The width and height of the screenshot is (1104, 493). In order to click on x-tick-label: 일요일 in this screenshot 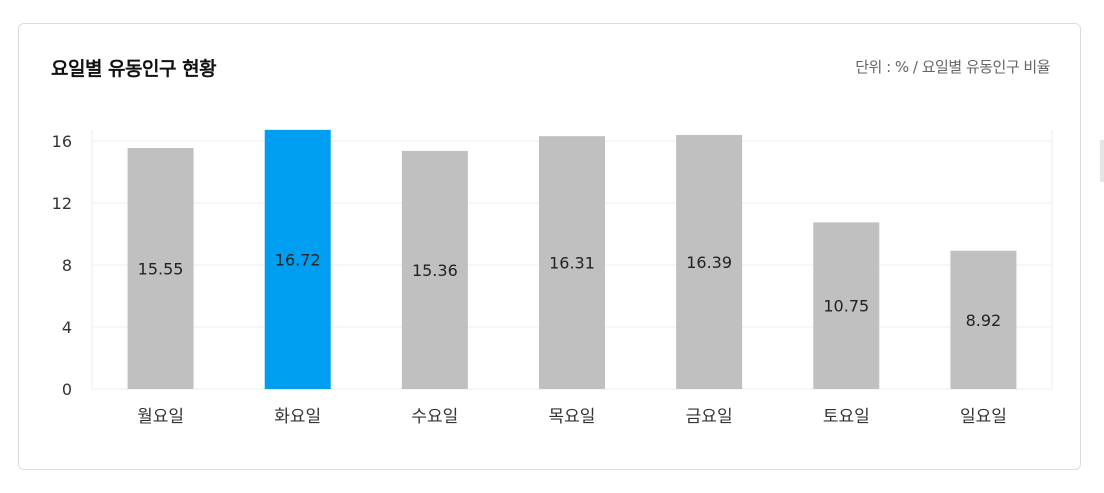, I will do `click(983, 417)`.